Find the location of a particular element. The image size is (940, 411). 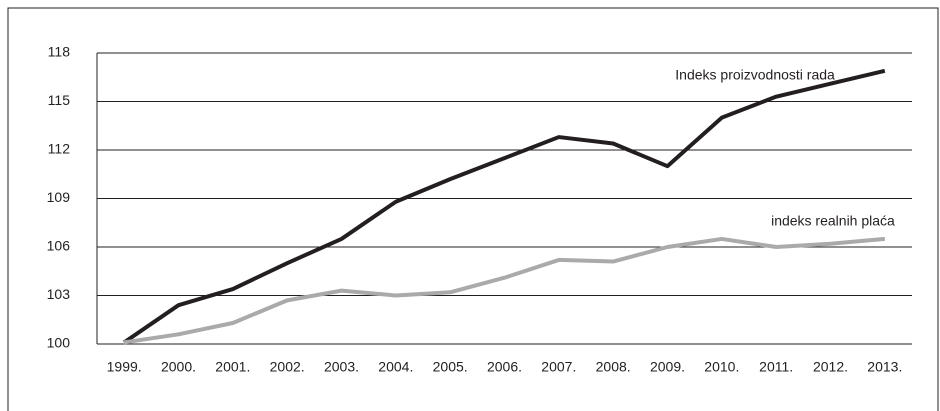

x-tick-label: 2009. is located at coordinates (667, 367).